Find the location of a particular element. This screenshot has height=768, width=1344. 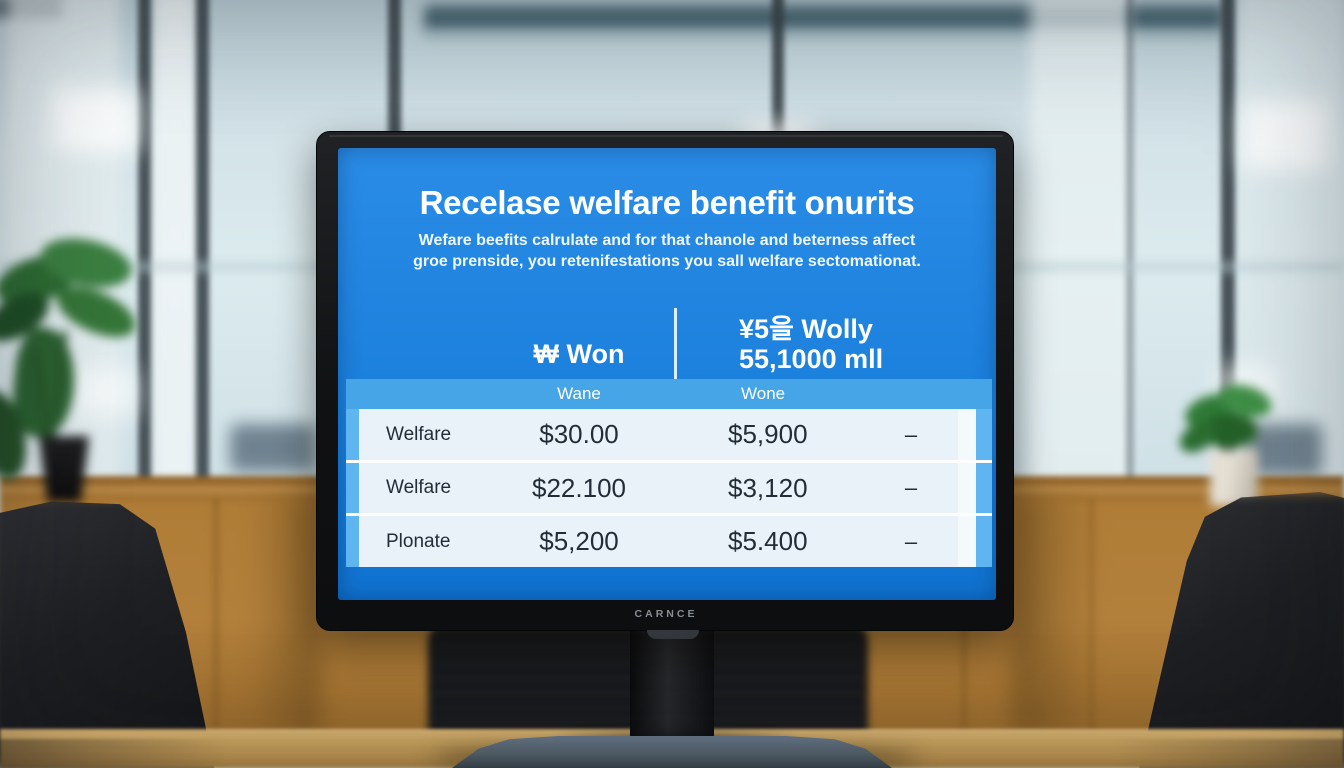

table-row: Welfare $22.100 $3,120 – is located at coordinates (669, 488).